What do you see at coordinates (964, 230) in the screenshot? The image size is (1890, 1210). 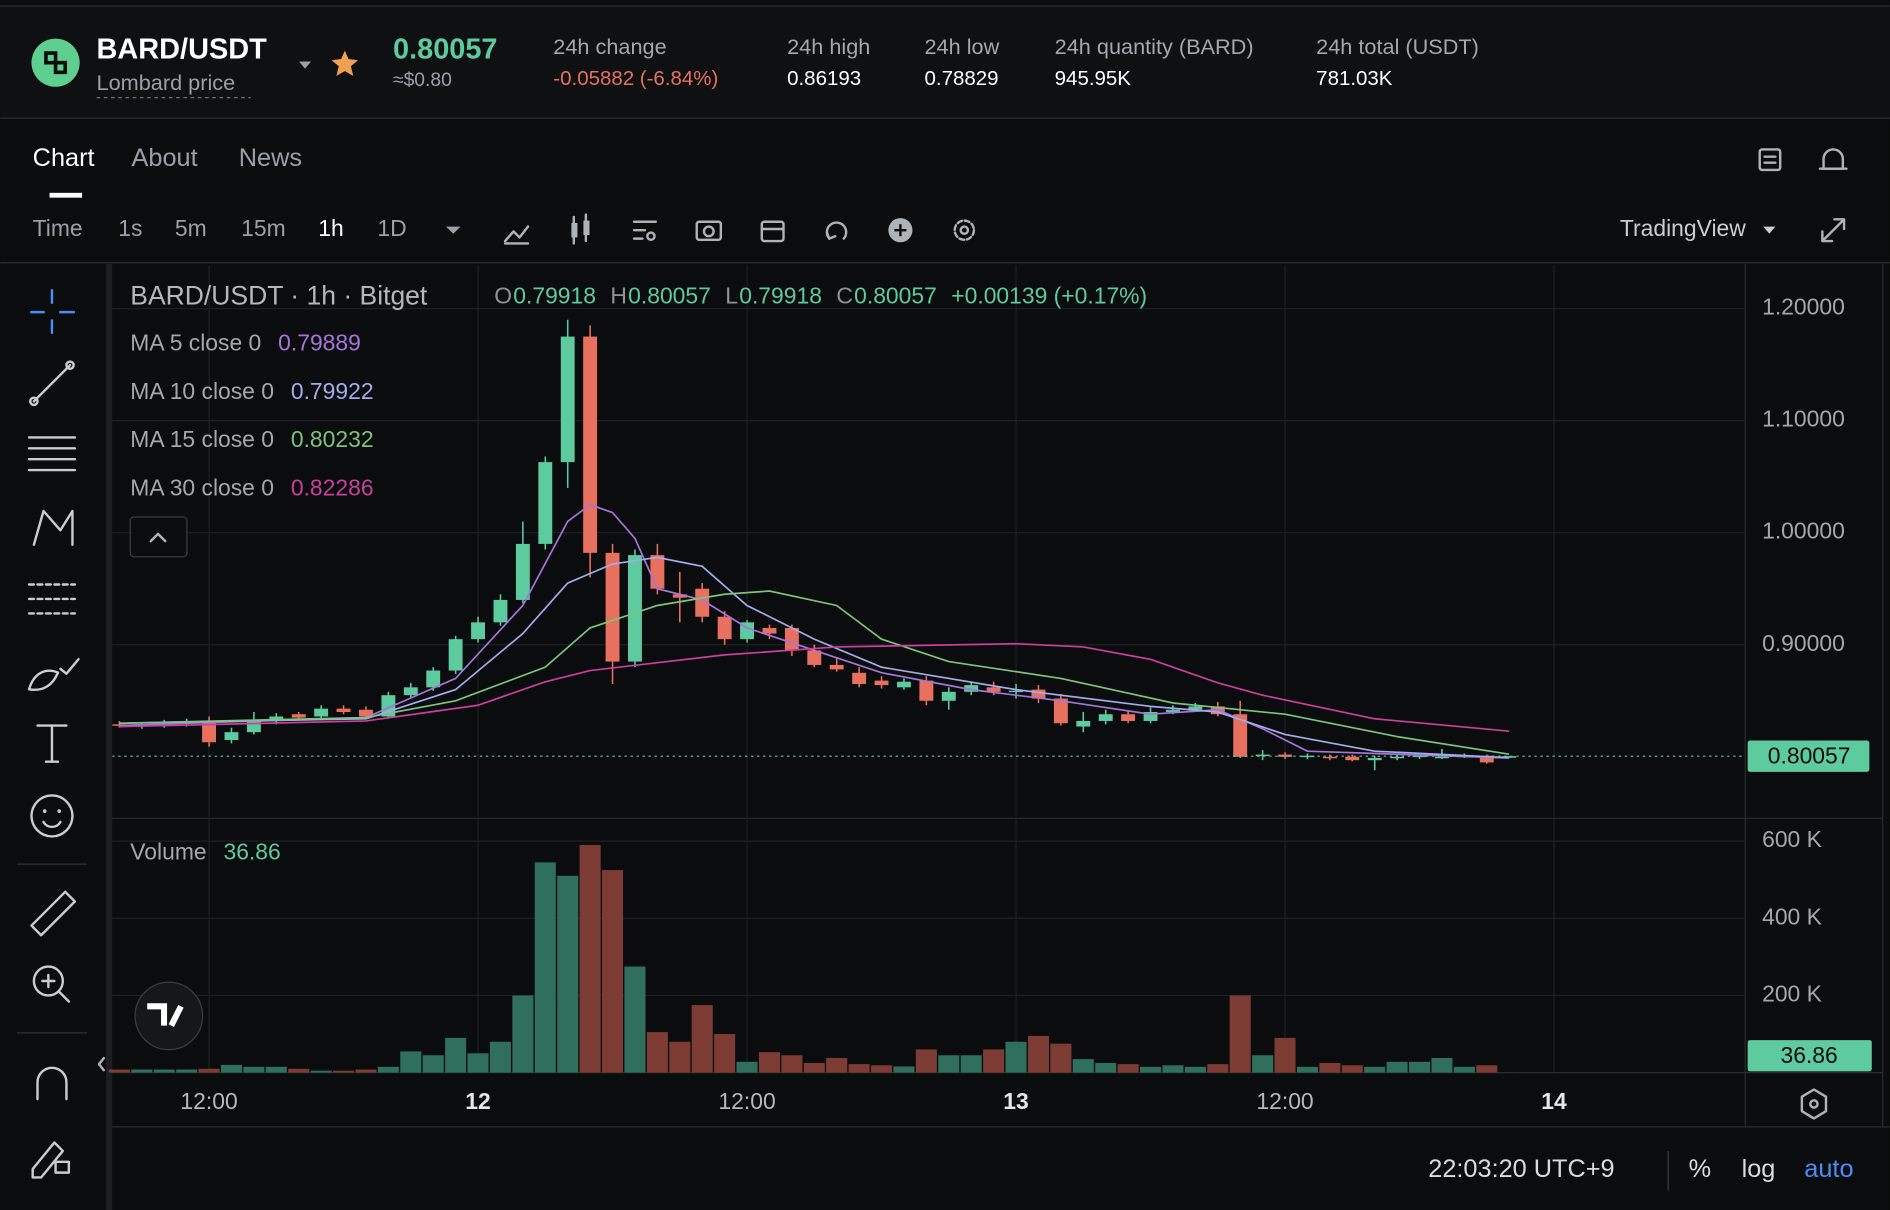 I see `settings-icon` at bounding box center [964, 230].